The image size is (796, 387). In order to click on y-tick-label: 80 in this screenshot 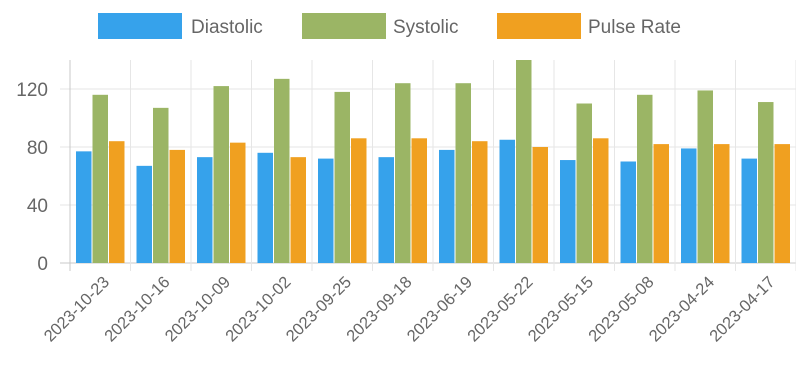, I will do `click(37, 148)`.